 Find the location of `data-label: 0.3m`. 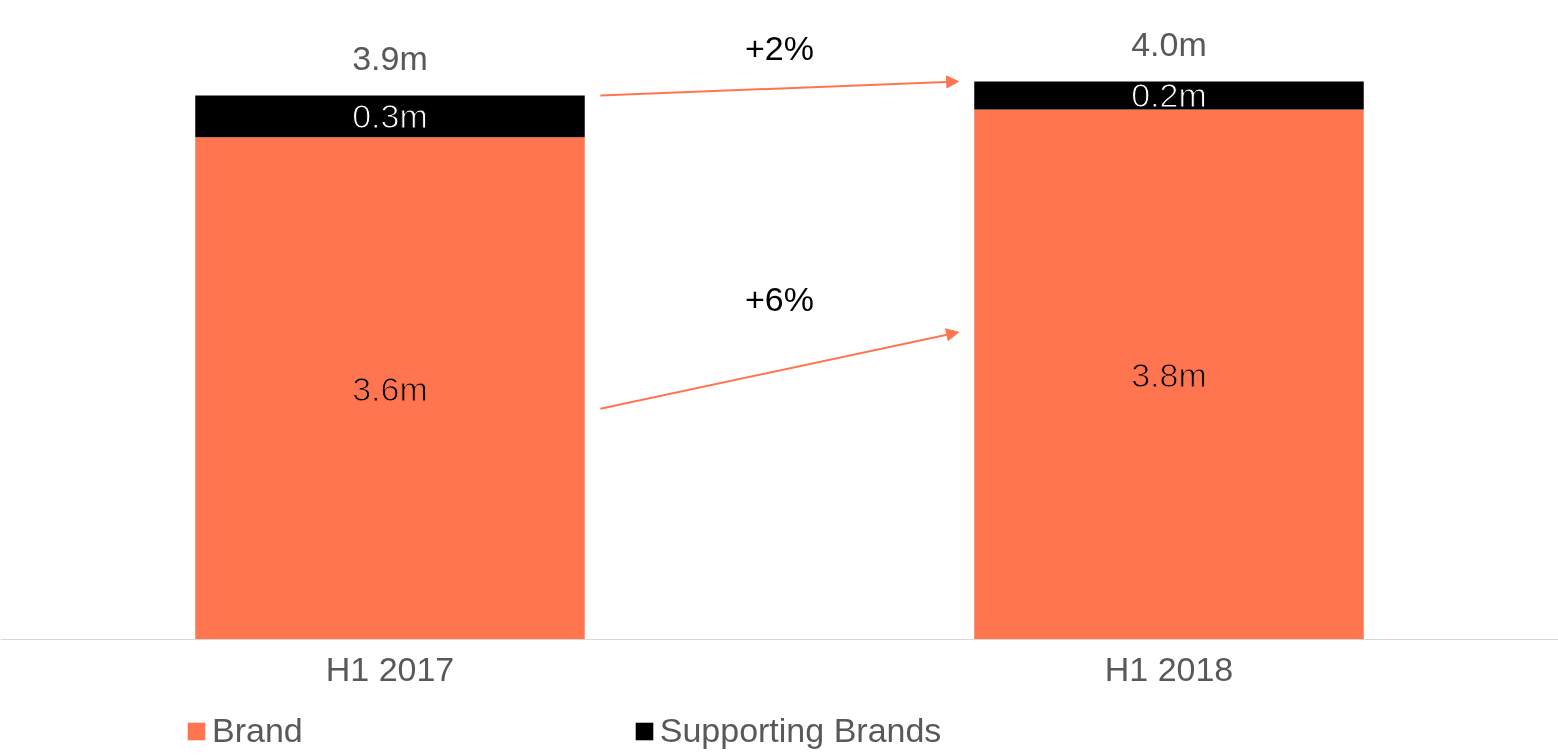

data-label: 0.3m is located at coordinates (390, 116).